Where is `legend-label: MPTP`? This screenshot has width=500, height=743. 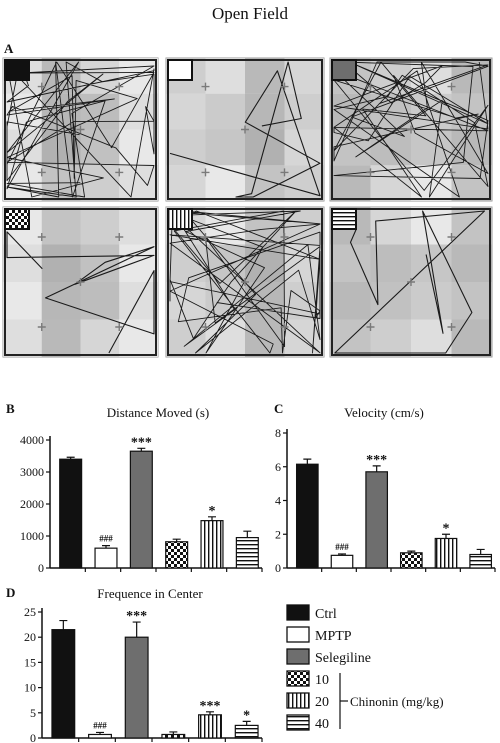 legend-label: MPTP is located at coordinates (333, 636).